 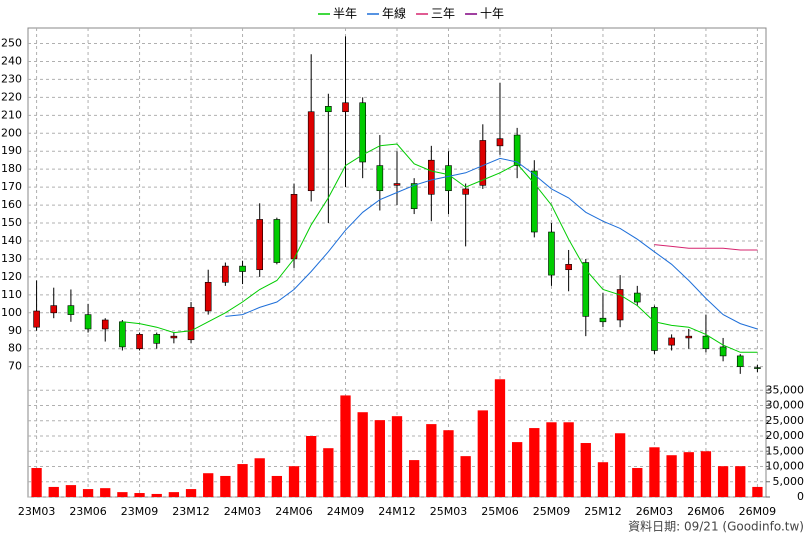 I want to click on y-tick-label: 230, so click(x=11, y=78).